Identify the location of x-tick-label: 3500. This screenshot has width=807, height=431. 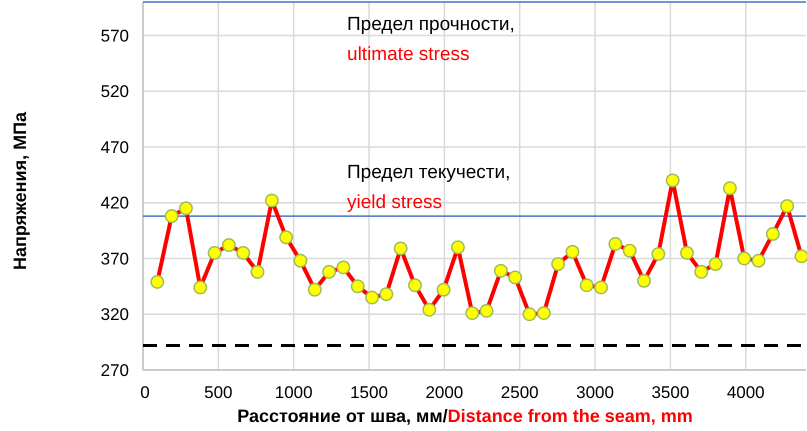
(670, 392).